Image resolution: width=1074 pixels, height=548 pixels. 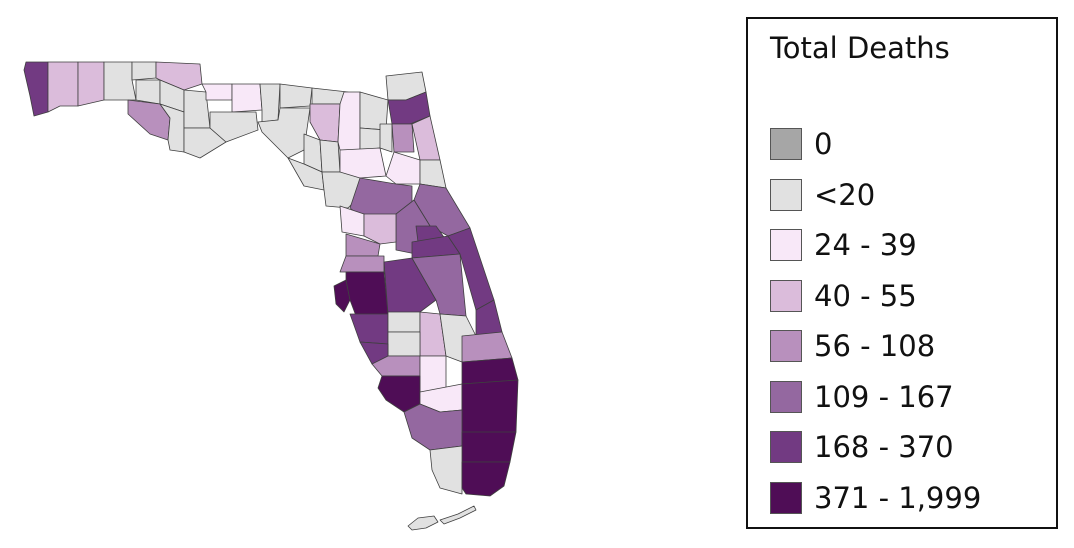 What do you see at coordinates (363, 163) in the screenshot?
I see `county-alachua` at bounding box center [363, 163].